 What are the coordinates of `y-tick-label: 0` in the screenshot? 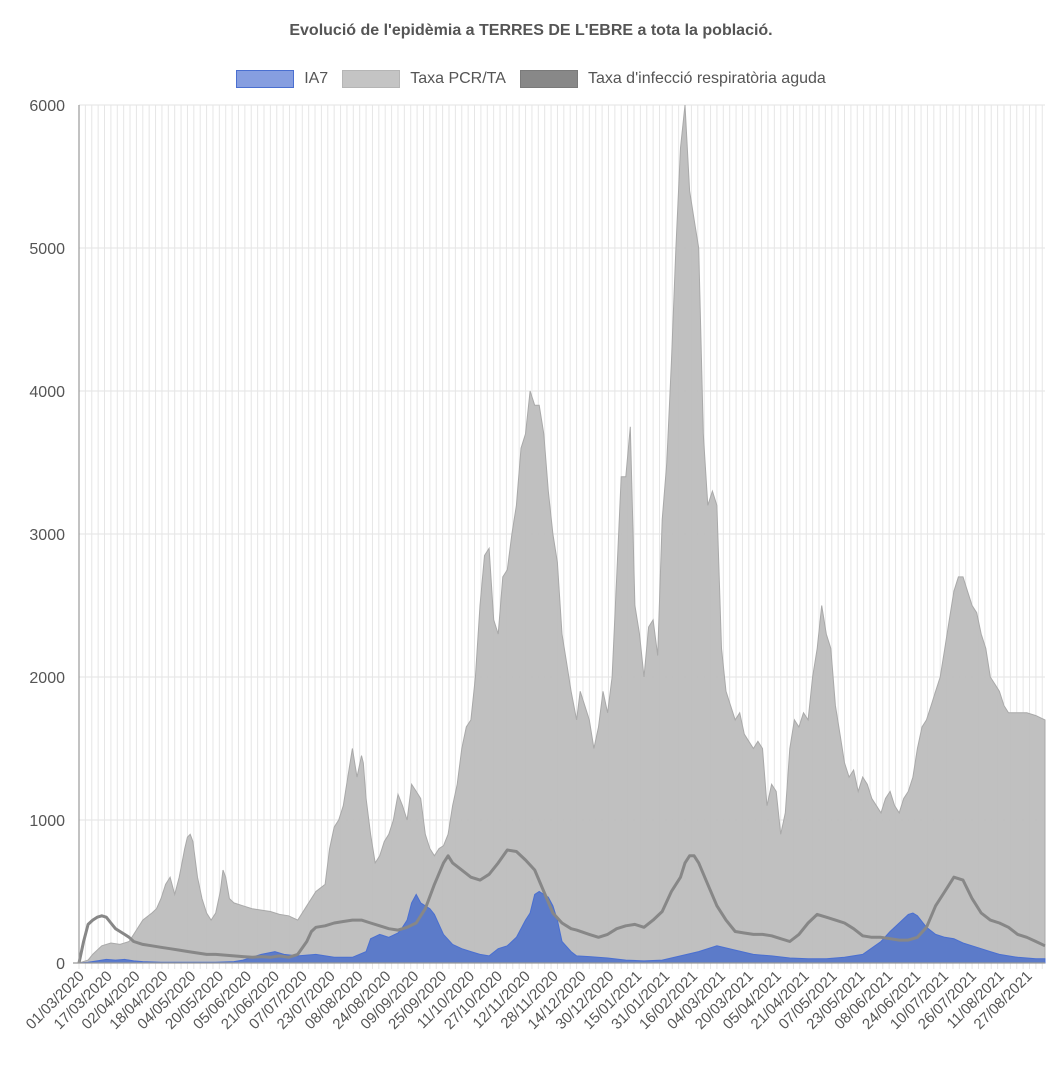 It's located at (60, 964).